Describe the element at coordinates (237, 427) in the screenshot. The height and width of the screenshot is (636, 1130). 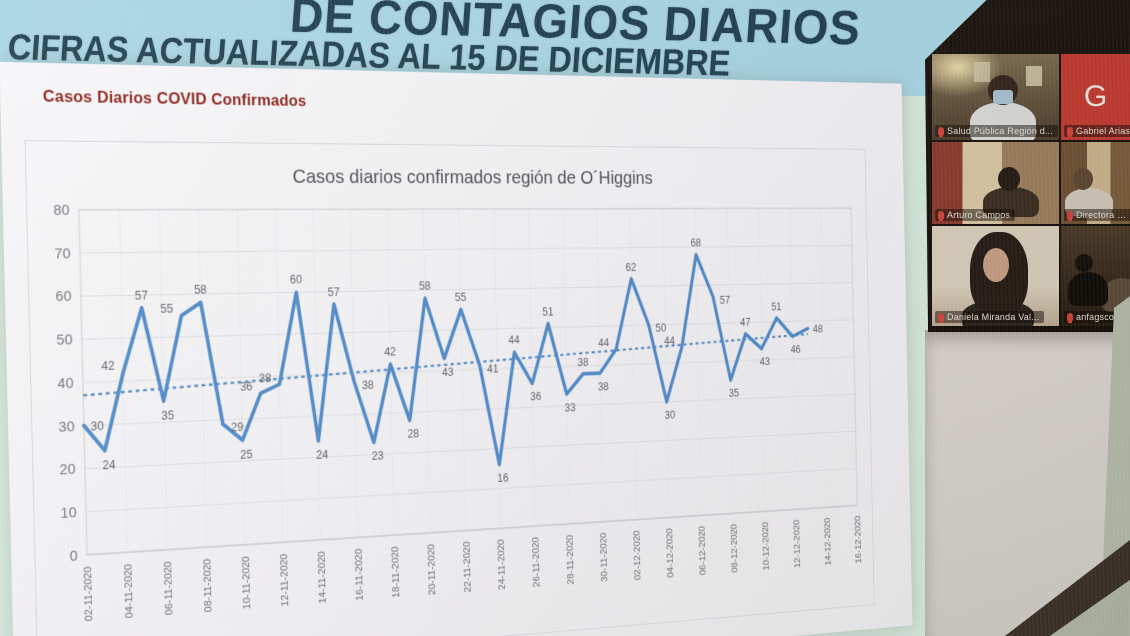
I see `data-label: 29` at that location.